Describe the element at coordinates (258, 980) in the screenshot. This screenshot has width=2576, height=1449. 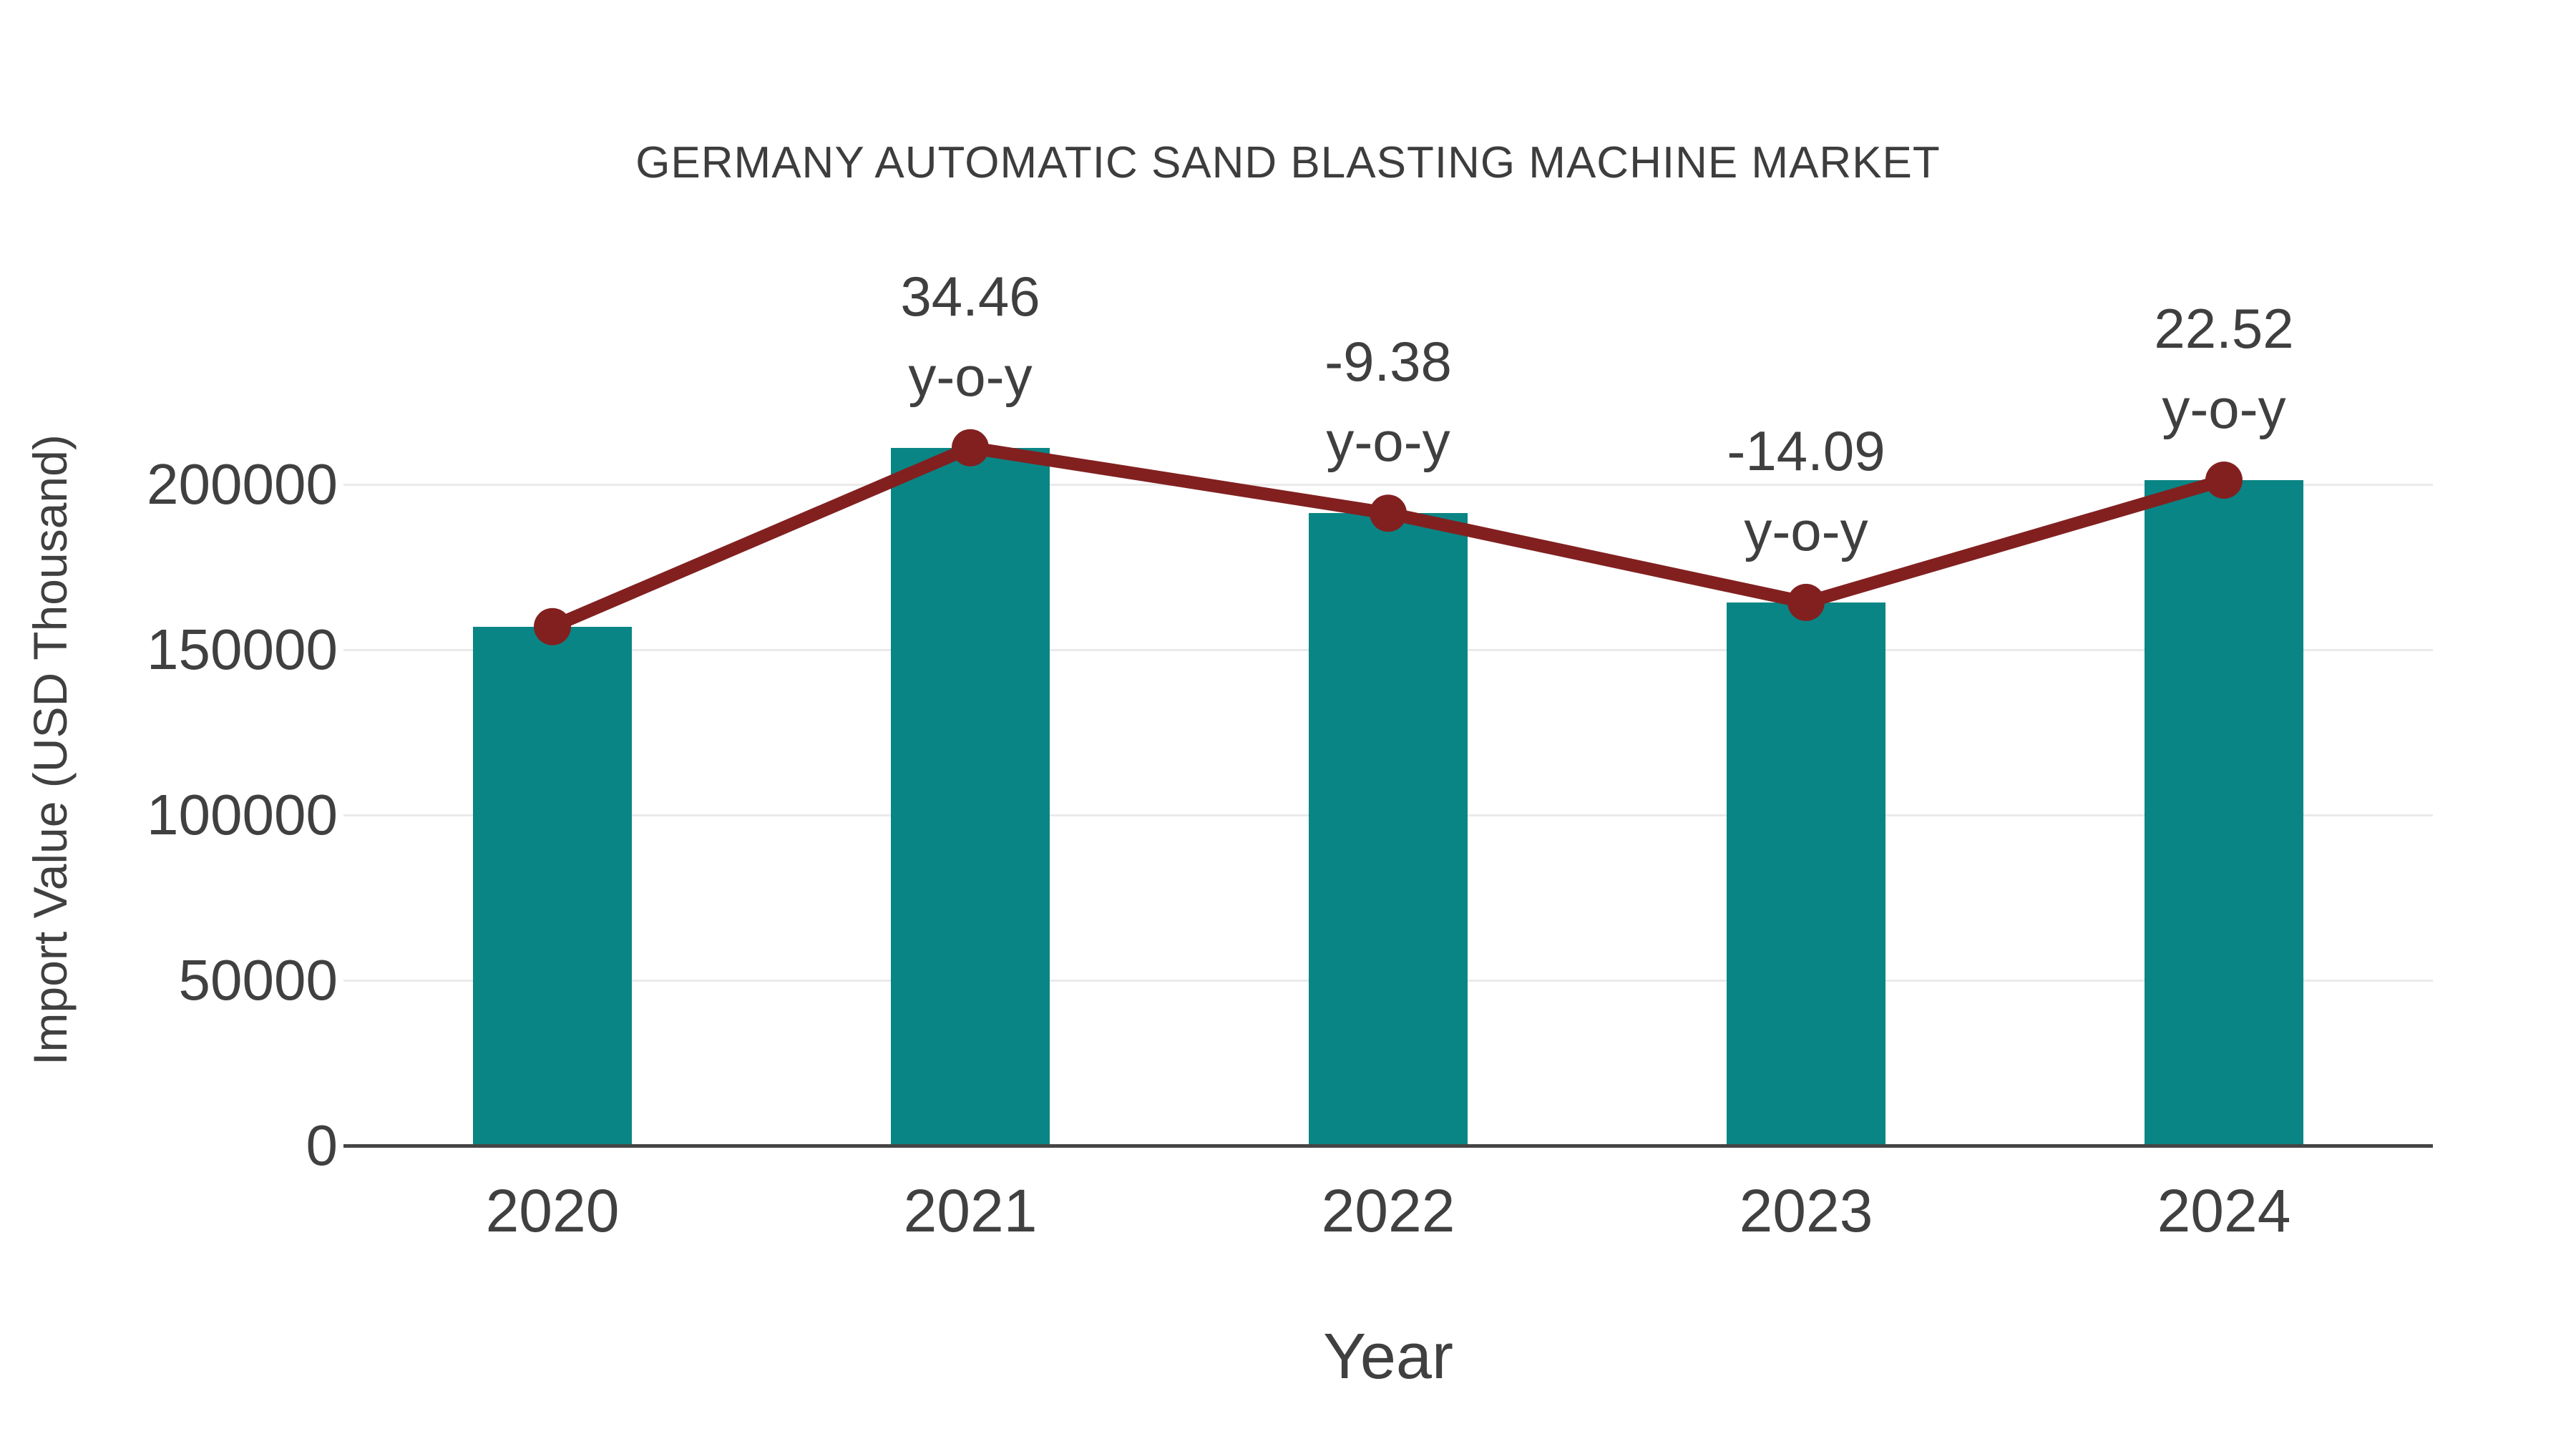
I see `ytick-label-50000: 50000` at that location.